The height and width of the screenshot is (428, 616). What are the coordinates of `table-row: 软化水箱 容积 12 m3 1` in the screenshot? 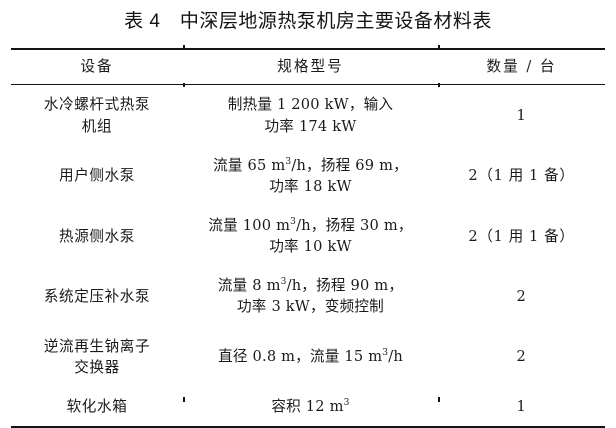 It's located at (308, 407).